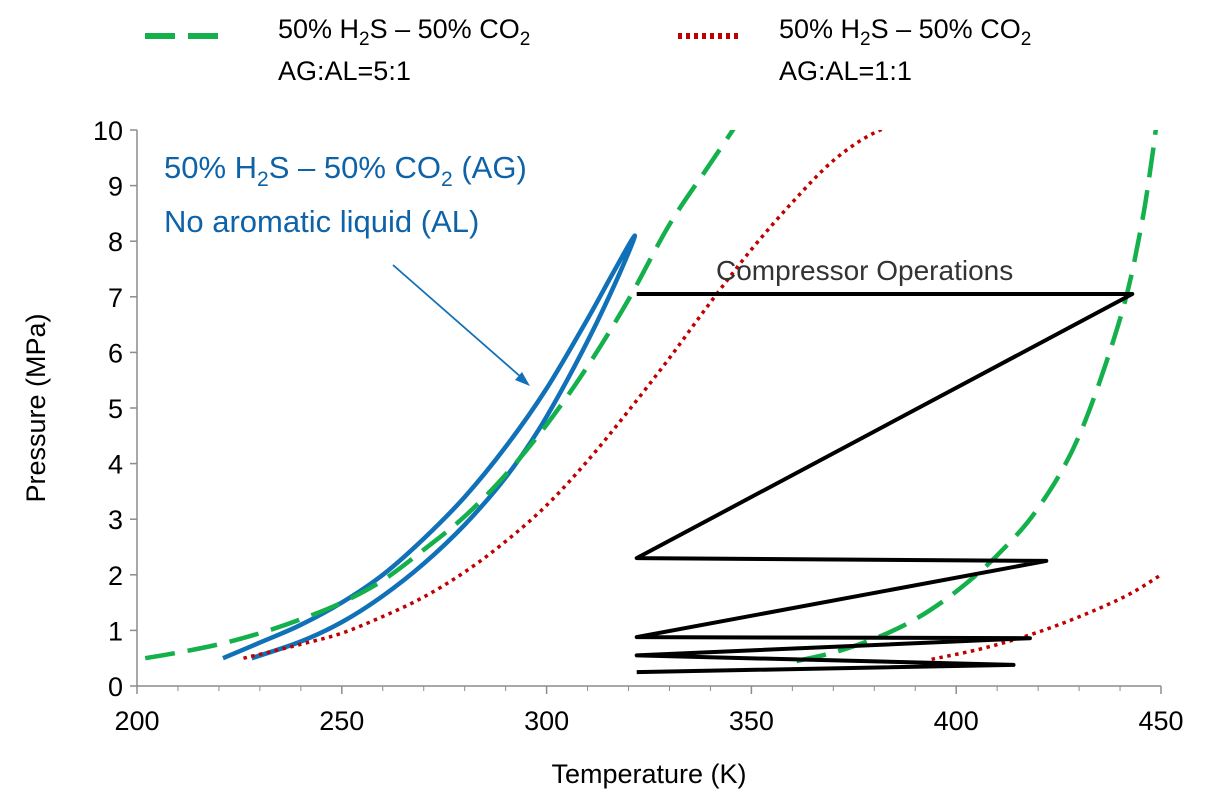 This screenshot has height=797, width=1215. What do you see at coordinates (115, 465) in the screenshot?
I see `y-tick-label: 4` at bounding box center [115, 465].